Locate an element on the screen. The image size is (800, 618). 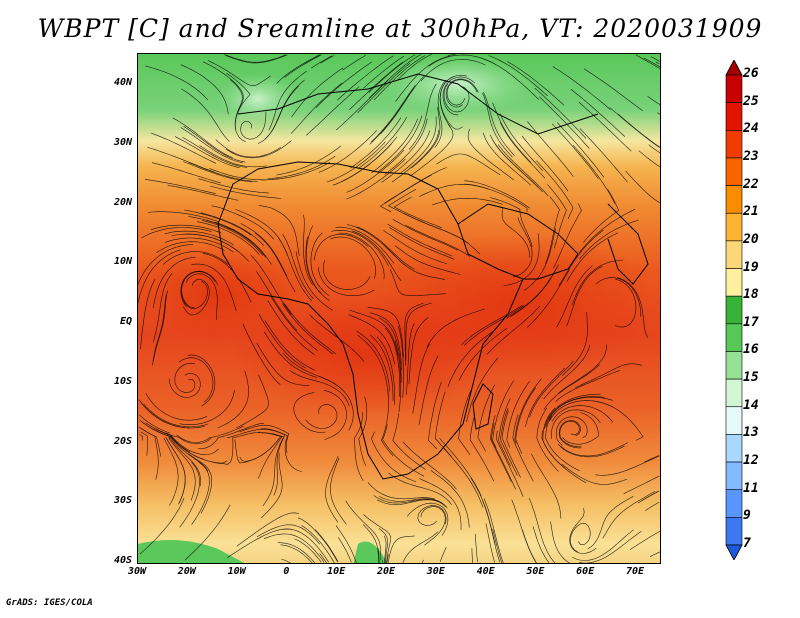
colorbar is located at coordinates (734, 310).